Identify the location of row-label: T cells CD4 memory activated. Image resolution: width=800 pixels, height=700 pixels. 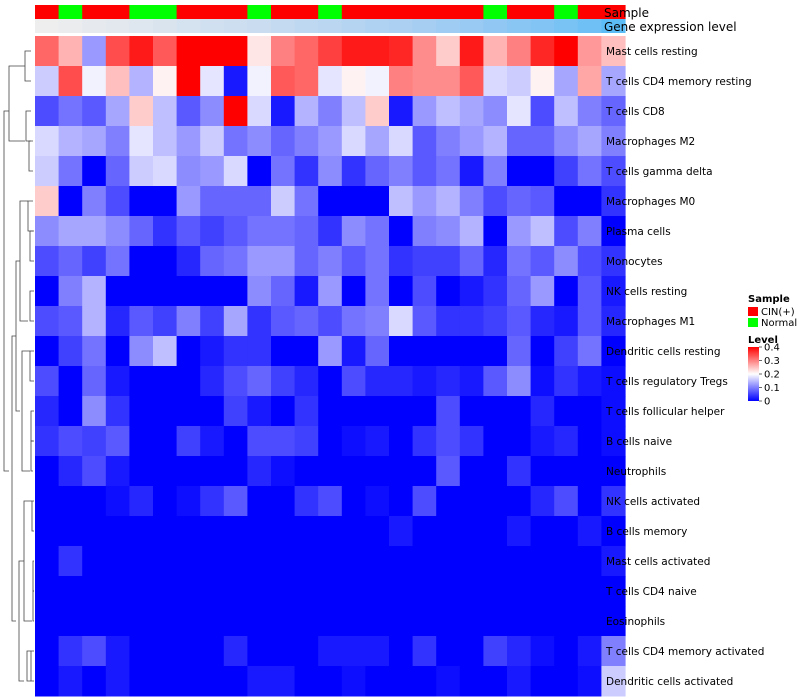
(684, 652).